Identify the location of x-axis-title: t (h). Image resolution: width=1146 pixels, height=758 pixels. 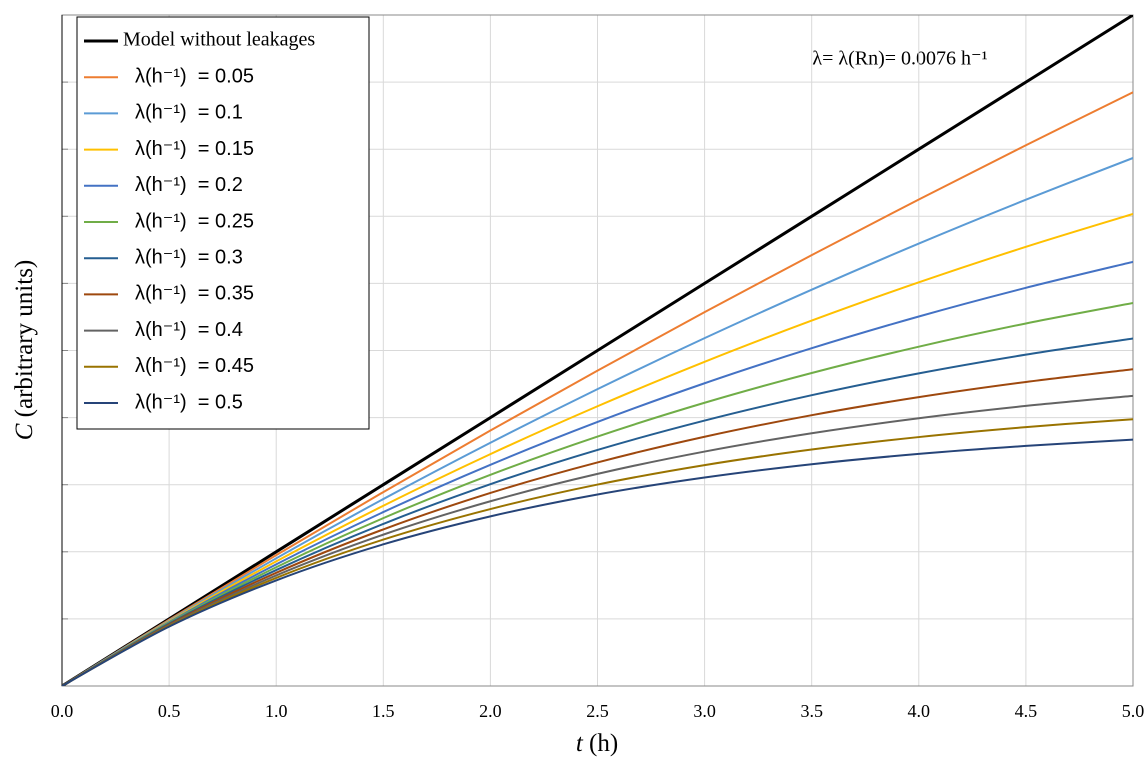
(597, 743).